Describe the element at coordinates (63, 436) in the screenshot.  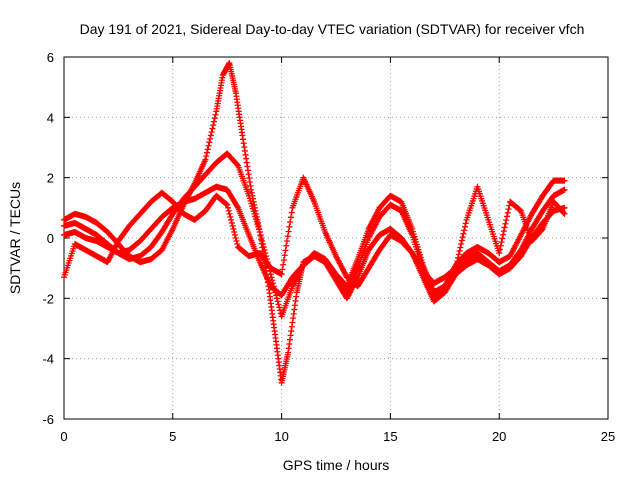
I see `x-tick-label: 0` at that location.